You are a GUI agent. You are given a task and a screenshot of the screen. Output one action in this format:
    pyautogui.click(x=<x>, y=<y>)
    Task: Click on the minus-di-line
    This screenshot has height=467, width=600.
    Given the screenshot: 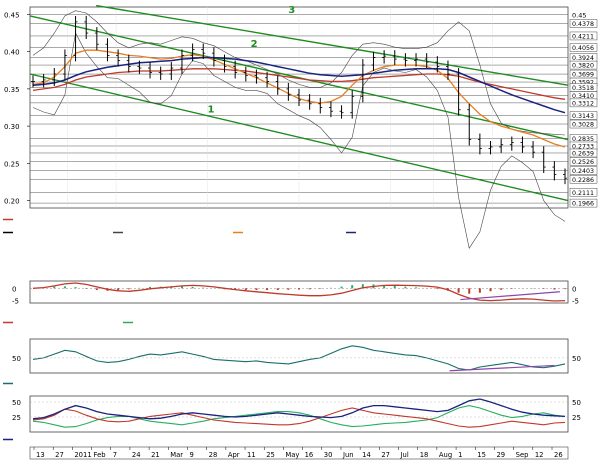 What is the action you would take?
    pyautogui.click(x=299, y=416)
    